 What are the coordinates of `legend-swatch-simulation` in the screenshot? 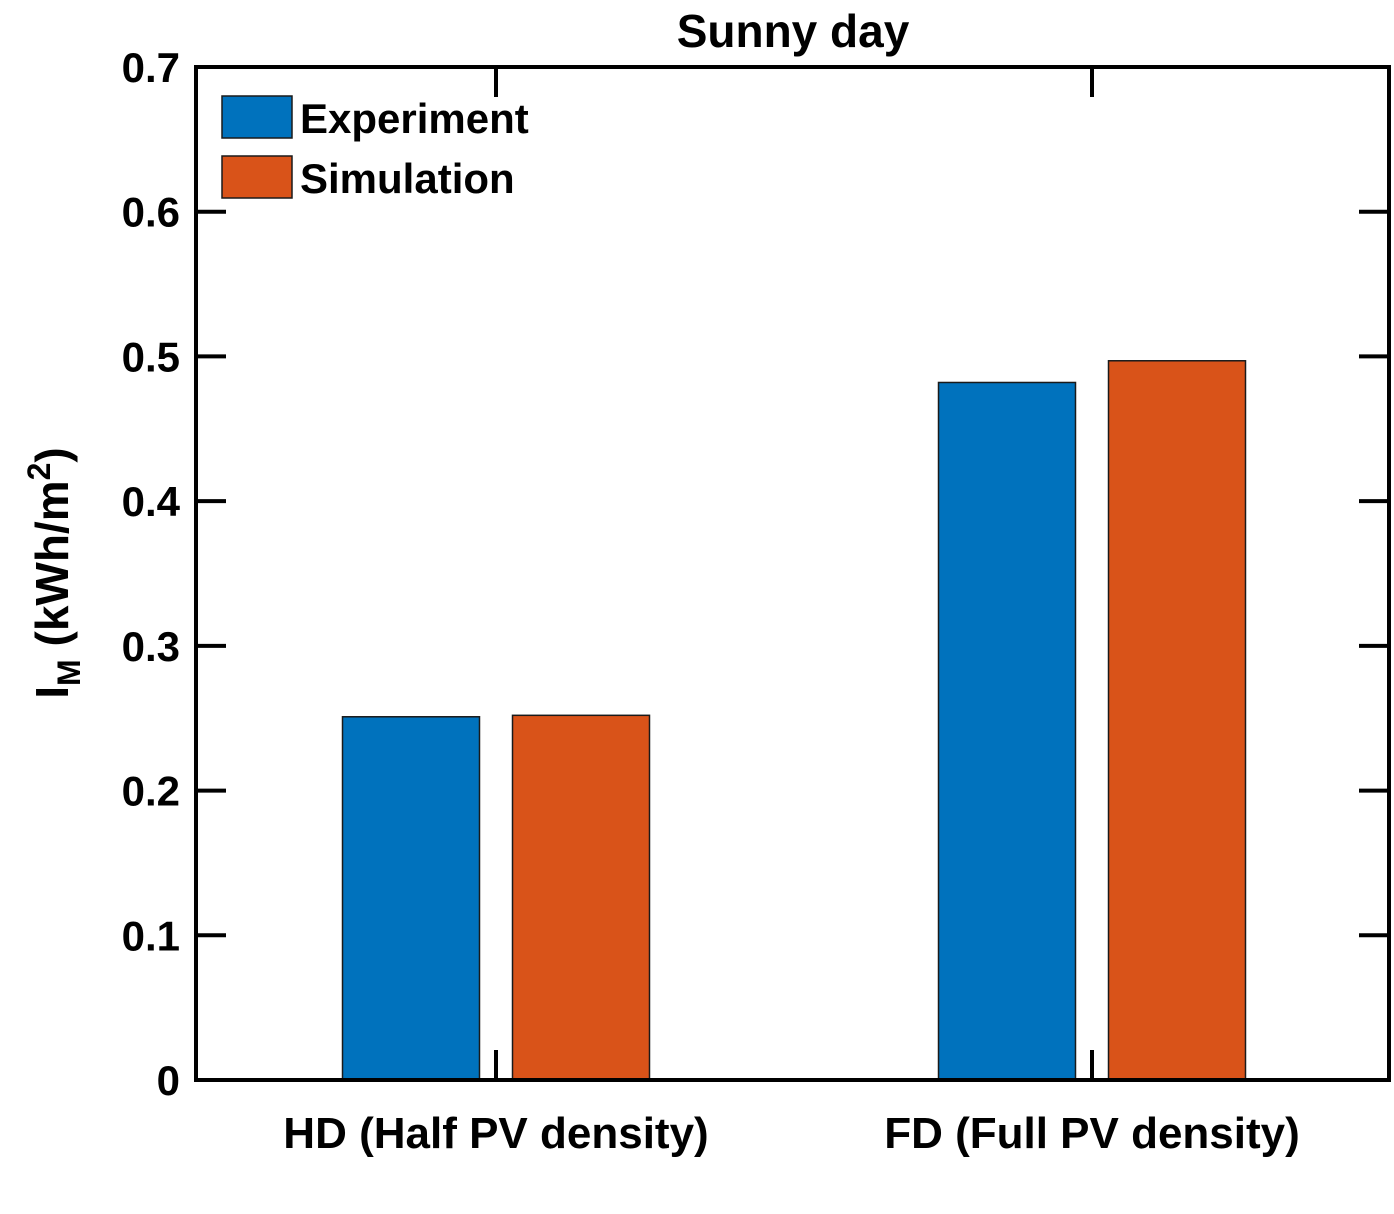 It's located at (257, 177).